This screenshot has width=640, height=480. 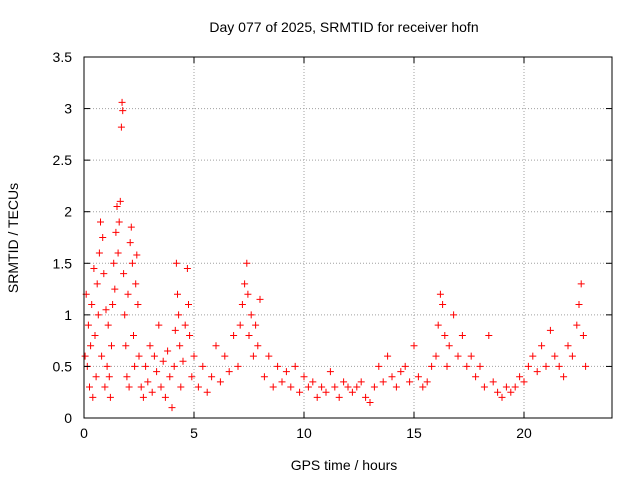 What do you see at coordinates (84, 433) in the screenshot?
I see `x-tick-label: 0` at bounding box center [84, 433].